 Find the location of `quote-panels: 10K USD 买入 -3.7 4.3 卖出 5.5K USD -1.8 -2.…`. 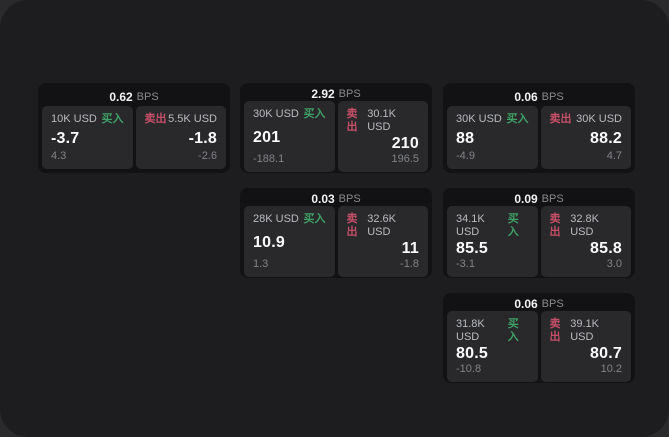

quote-panels: 10K USD 买入 -3.7 4.3 卖出 5.5K USD -1.8 -2.… is located at coordinates (134, 137).